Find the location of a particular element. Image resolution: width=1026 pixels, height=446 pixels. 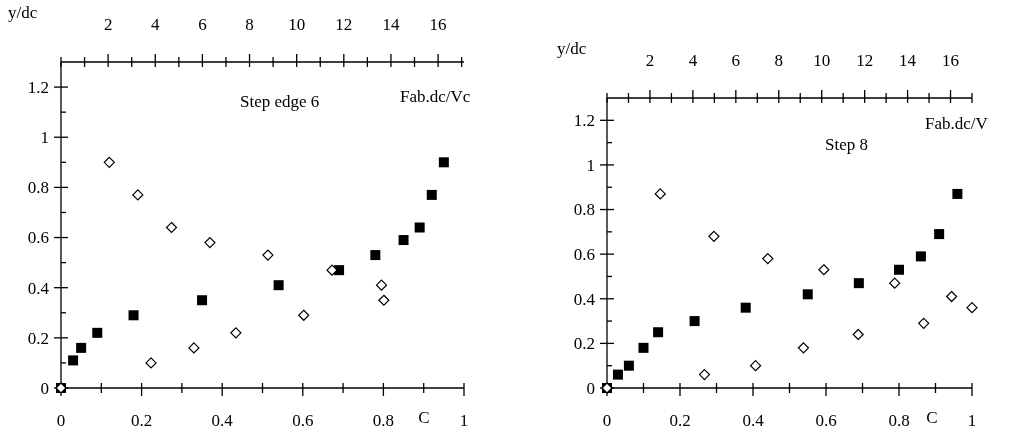

y-axis-title: Fab.dc/V is located at coordinates (957, 123).